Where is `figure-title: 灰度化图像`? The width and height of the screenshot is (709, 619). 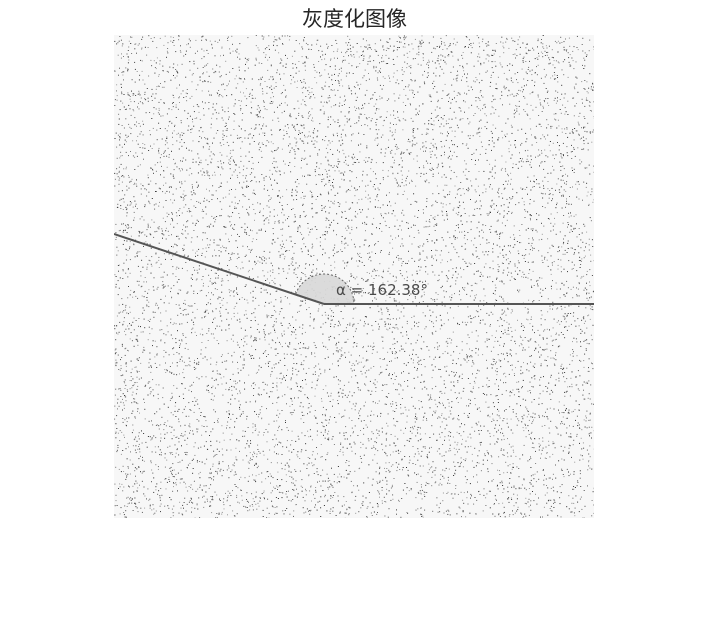
figure-title: 灰度化图像 is located at coordinates (354, 19).